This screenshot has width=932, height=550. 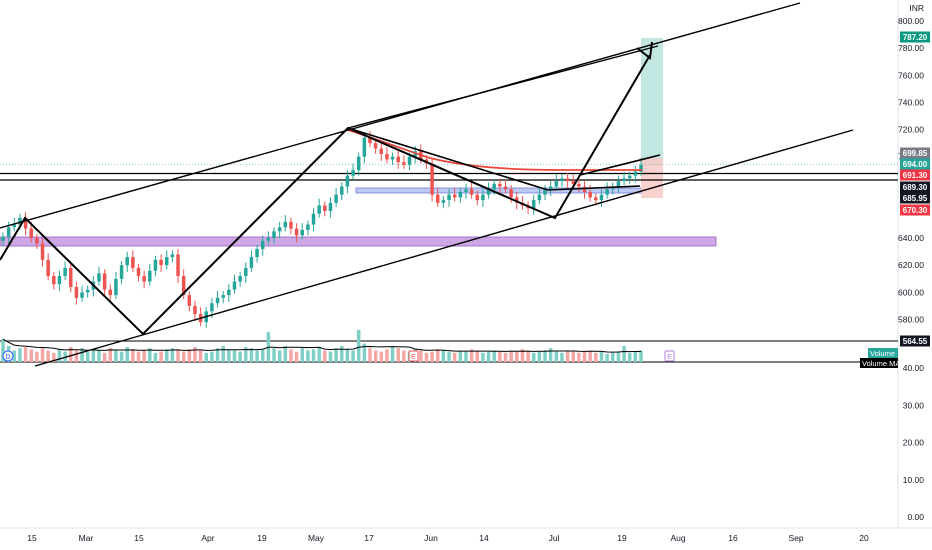 What do you see at coordinates (32, 538) in the screenshot?
I see `time-tick-0: 15` at bounding box center [32, 538].